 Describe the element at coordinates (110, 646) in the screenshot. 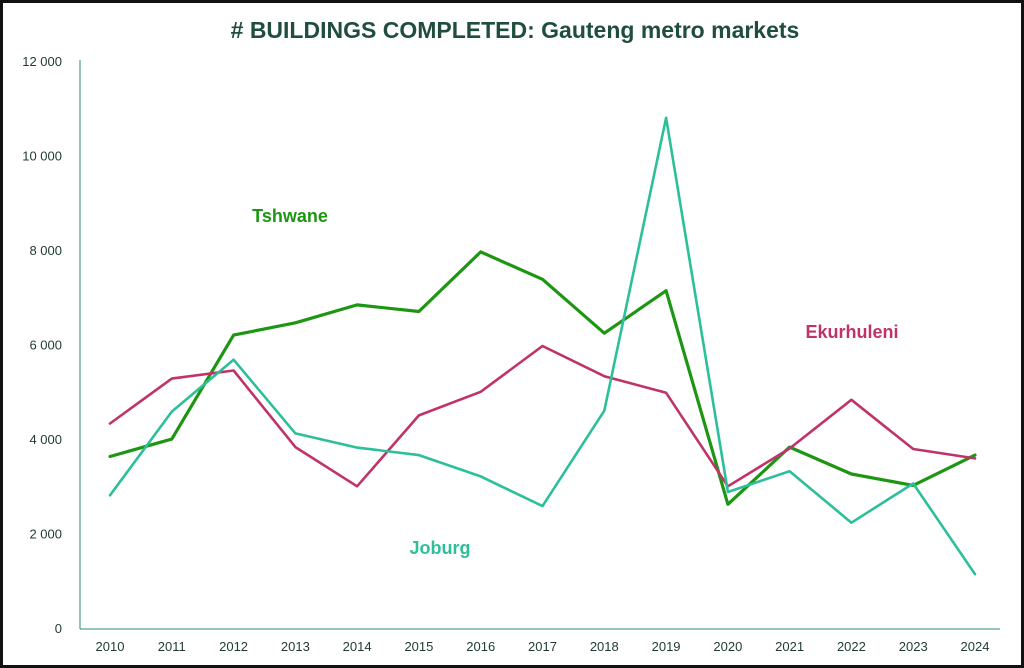

I see `x-tick-label: 2010` at that location.